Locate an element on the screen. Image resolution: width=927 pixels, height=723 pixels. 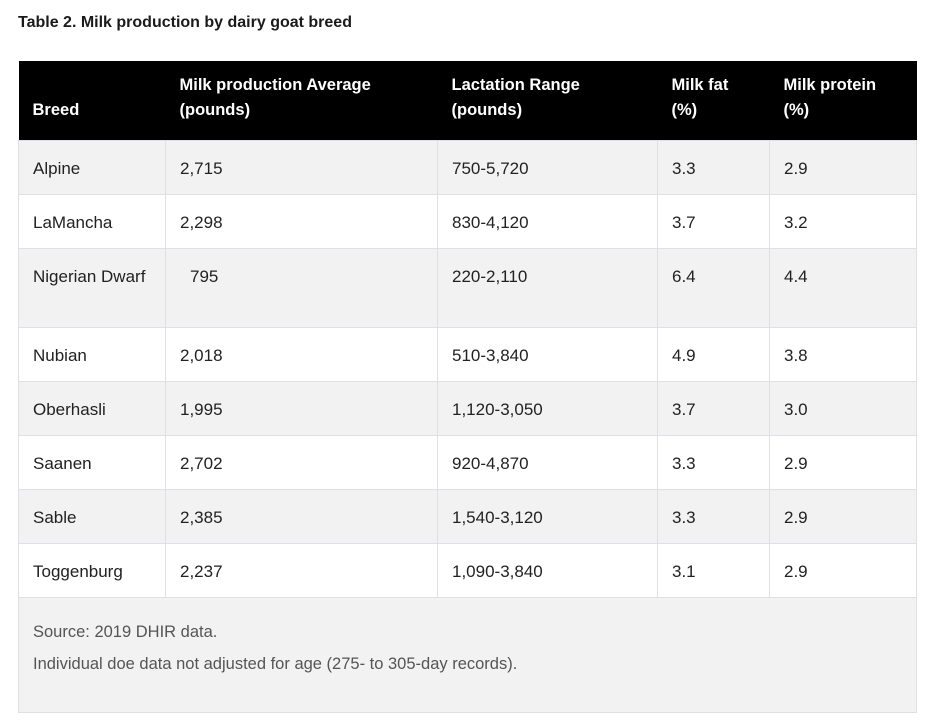
header-text: Breed is located at coordinates (56, 110).